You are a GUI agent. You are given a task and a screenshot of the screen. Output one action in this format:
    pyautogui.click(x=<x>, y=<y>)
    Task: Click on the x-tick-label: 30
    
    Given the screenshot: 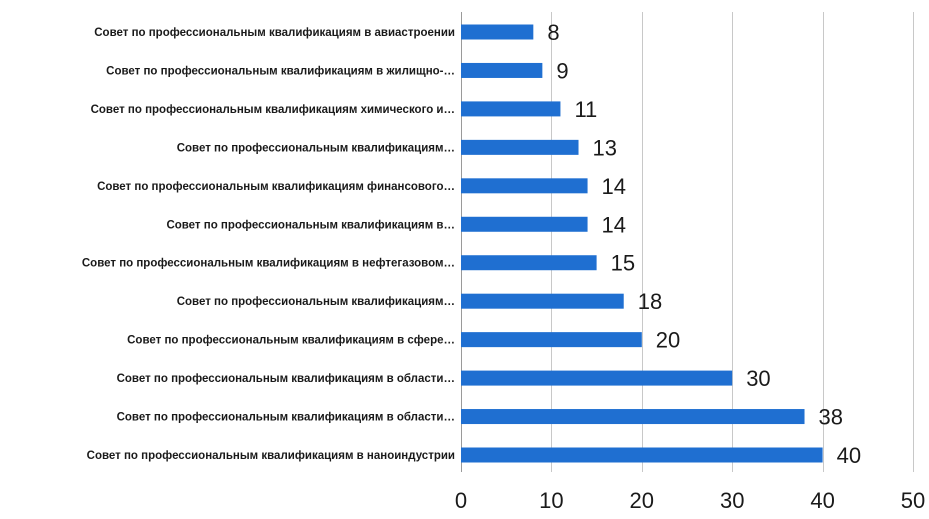 What is the action you would take?
    pyautogui.click(x=732, y=500)
    